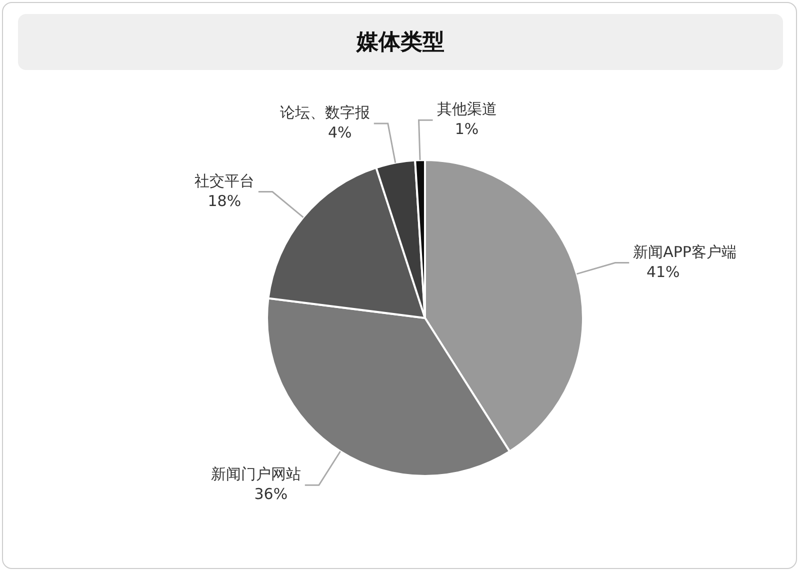 This screenshot has width=799, height=571. I want to click on slice-label: 其他渠道, so click(466, 109).